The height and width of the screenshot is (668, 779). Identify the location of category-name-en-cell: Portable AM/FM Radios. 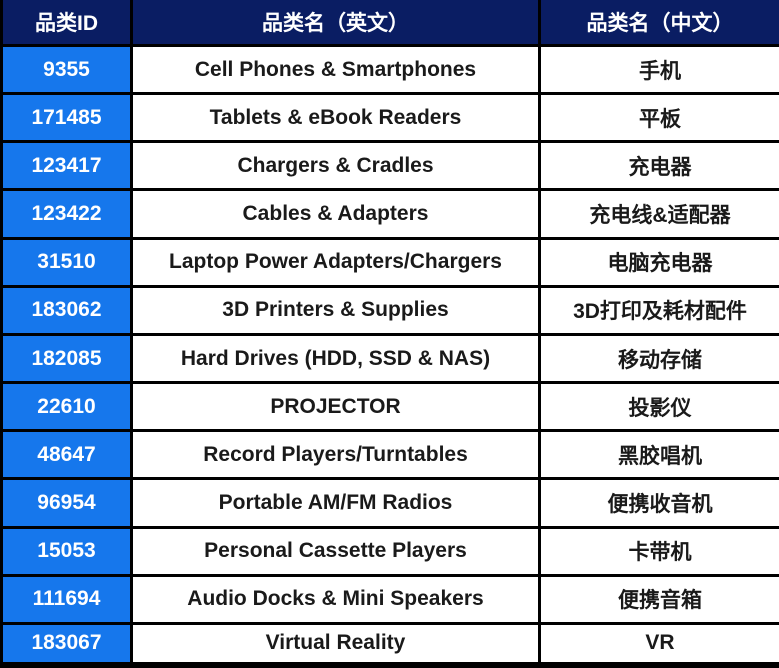
(335, 503).